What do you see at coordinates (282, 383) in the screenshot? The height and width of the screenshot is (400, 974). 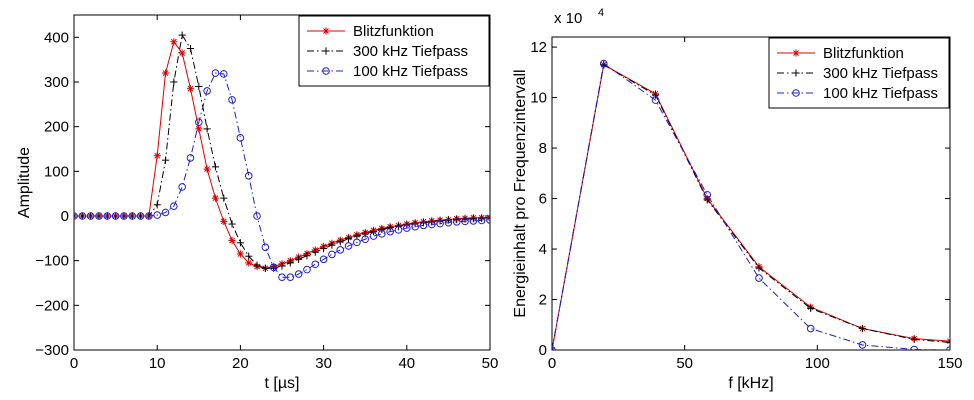 I see `x-axis-label: t [µs]` at bounding box center [282, 383].